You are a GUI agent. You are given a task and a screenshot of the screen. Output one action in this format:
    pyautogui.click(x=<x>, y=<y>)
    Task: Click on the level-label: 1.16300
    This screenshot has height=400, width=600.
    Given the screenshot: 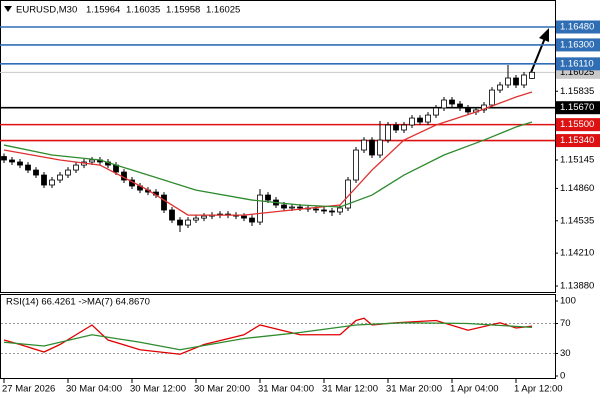 What is the action you would take?
    pyautogui.click(x=577, y=44)
    